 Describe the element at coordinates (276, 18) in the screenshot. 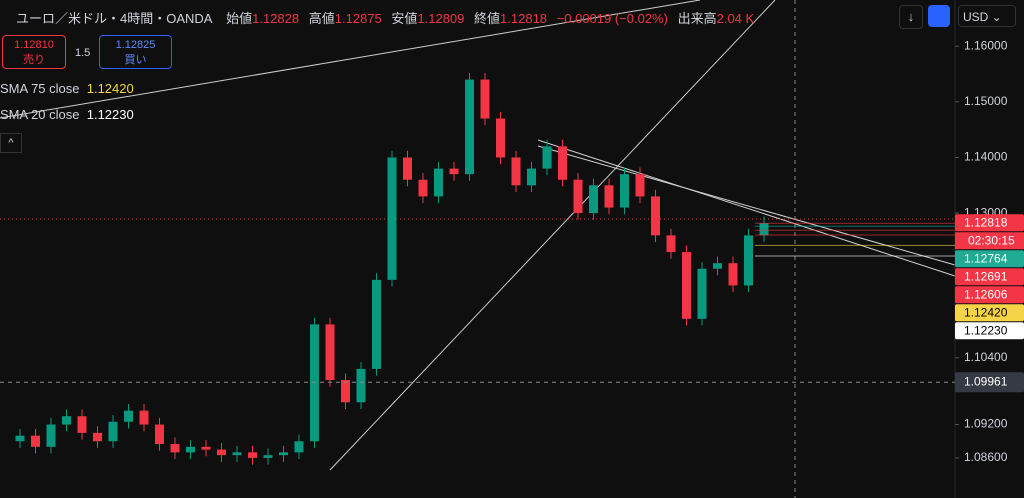

I see `value: 1.12828` at that location.